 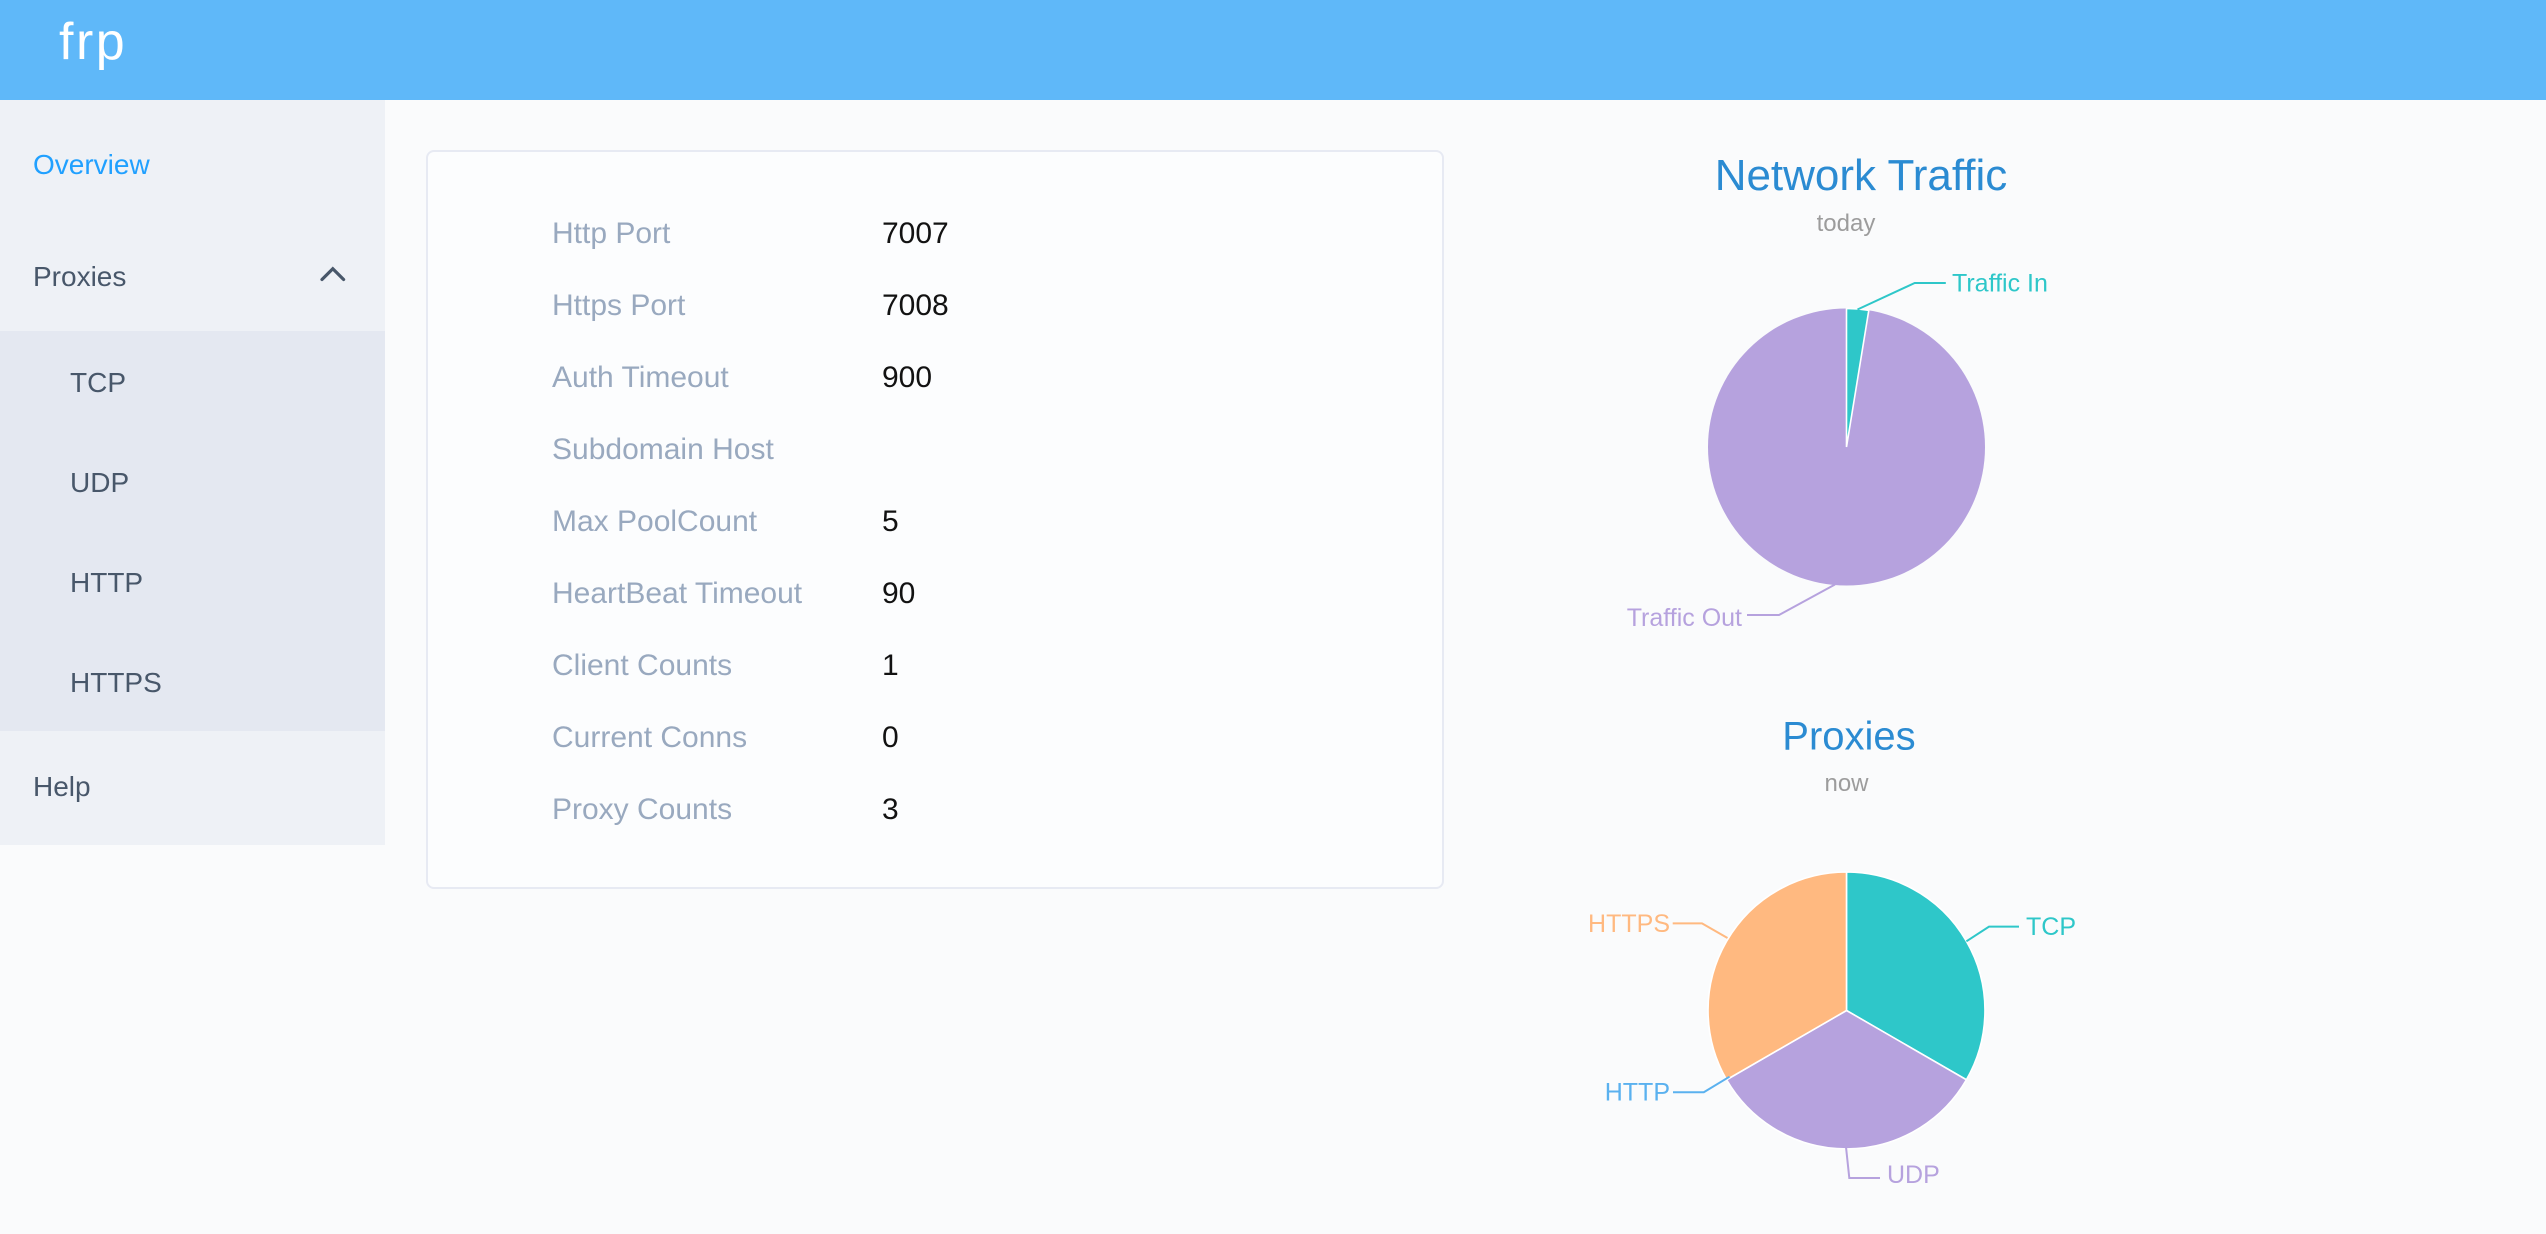 What do you see at coordinates (1846, 223) in the screenshot?
I see `svg-text: today` at bounding box center [1846, 223].